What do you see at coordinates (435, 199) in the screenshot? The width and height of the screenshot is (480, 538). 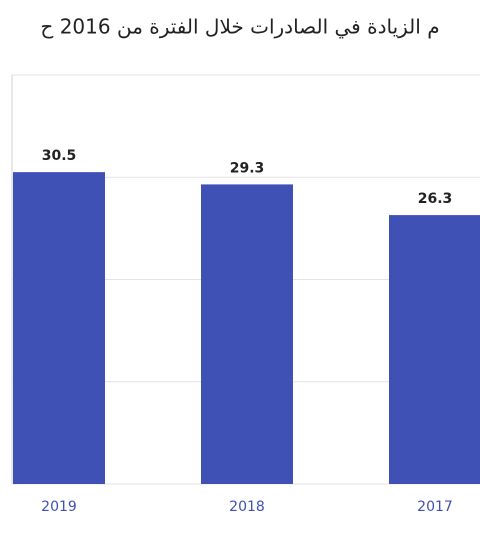 I see `value-label: 26.3` at bounding box center [435, 199].